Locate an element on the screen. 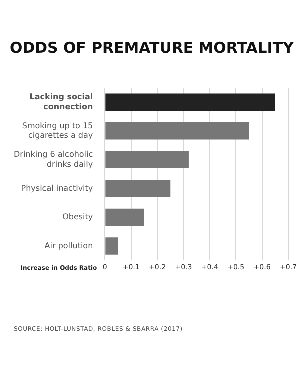 The image size is (300, 375). chart-title: ODDS OF PREMATURE MORTALITY is located at coordinates (152, 47).